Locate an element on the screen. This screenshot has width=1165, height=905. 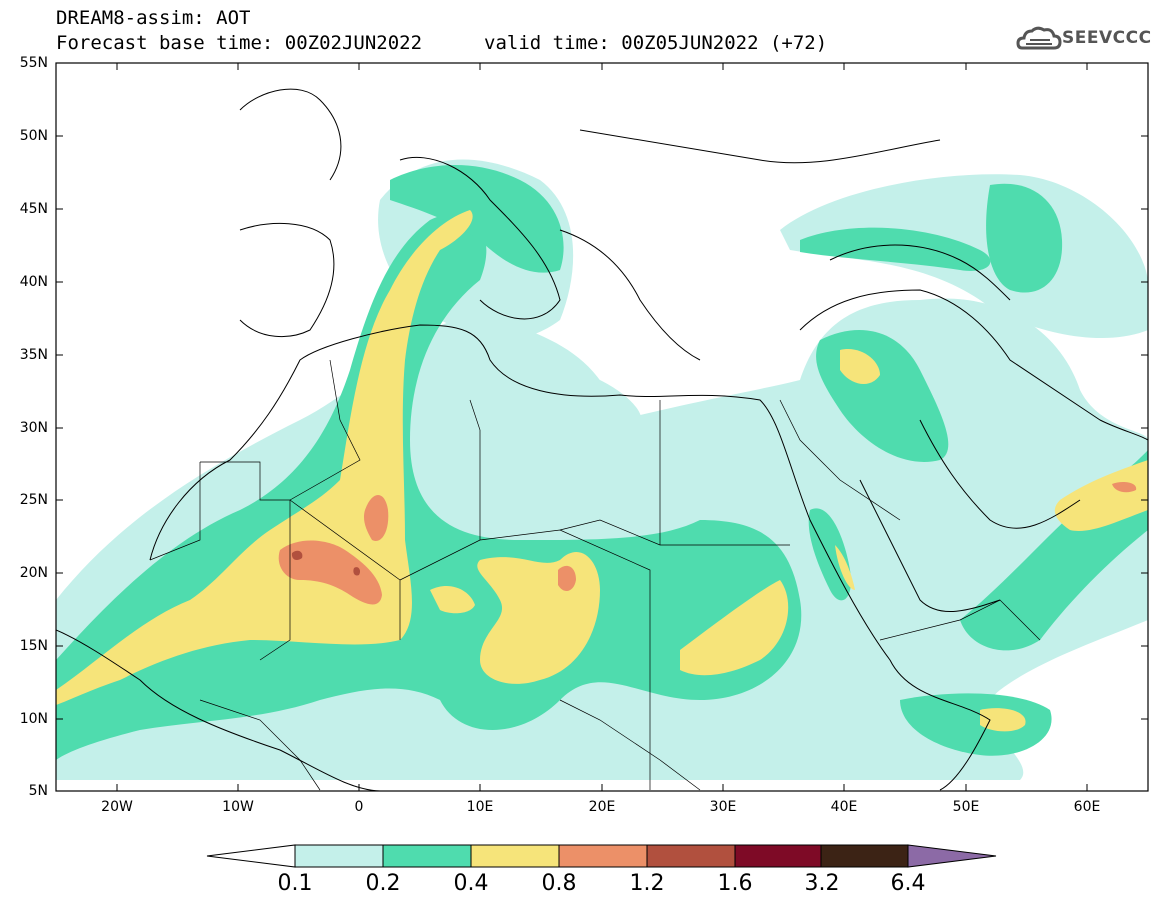
lat-label: 10N is located at coordinates (33, 719).